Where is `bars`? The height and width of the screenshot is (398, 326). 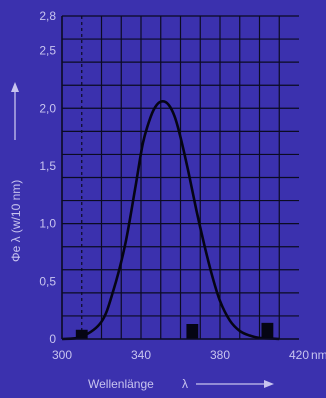
bars is located at coordinates (174, 330).